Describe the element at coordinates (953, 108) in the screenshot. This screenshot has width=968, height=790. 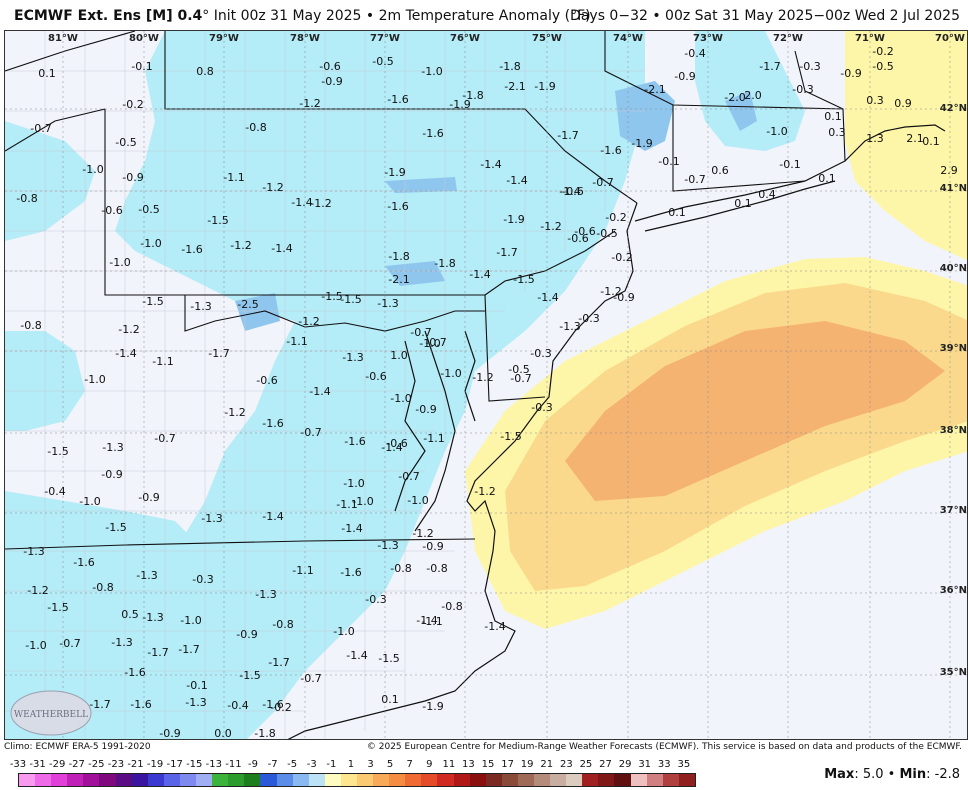
I see `latitude-label: 42°N` at that location.